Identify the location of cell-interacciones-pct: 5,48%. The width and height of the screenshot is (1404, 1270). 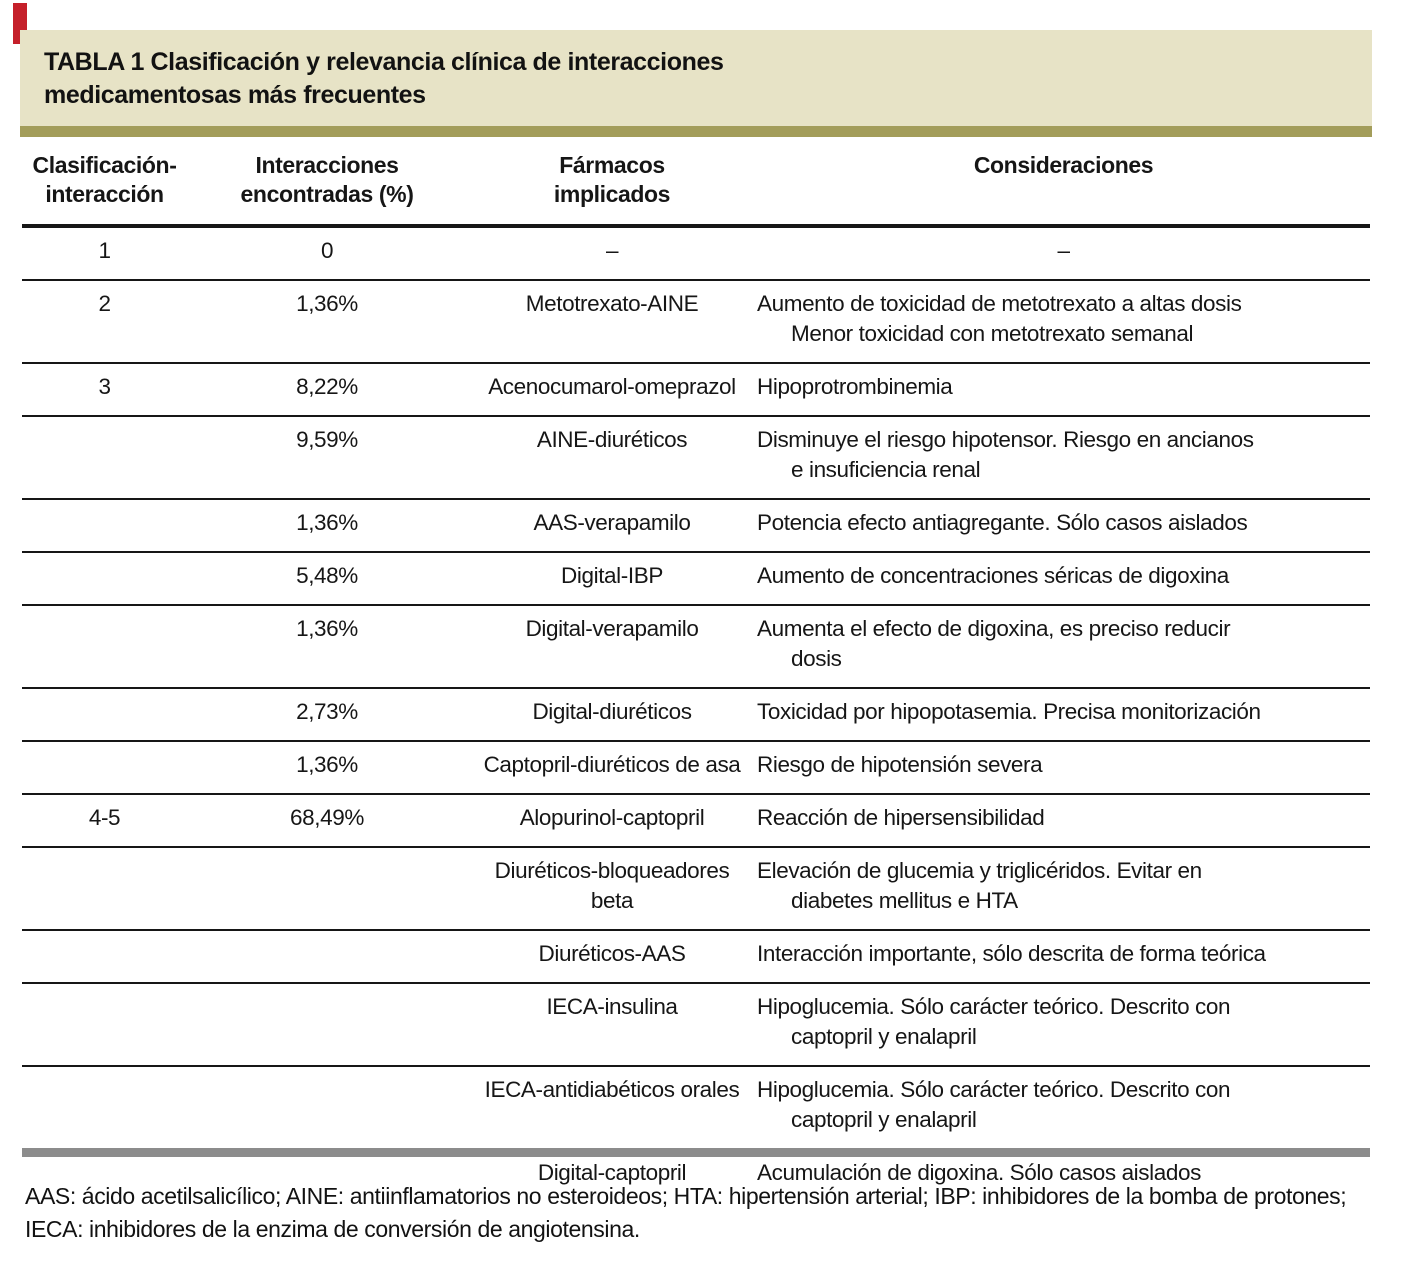
(327, 578).